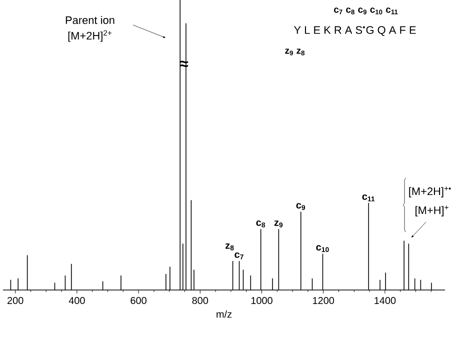 The image size is (474, 347). What do you see at coordinates (385, 300) in the screenshot?
I see `x-tick-label: 1400` at bounding box center [385, 300].